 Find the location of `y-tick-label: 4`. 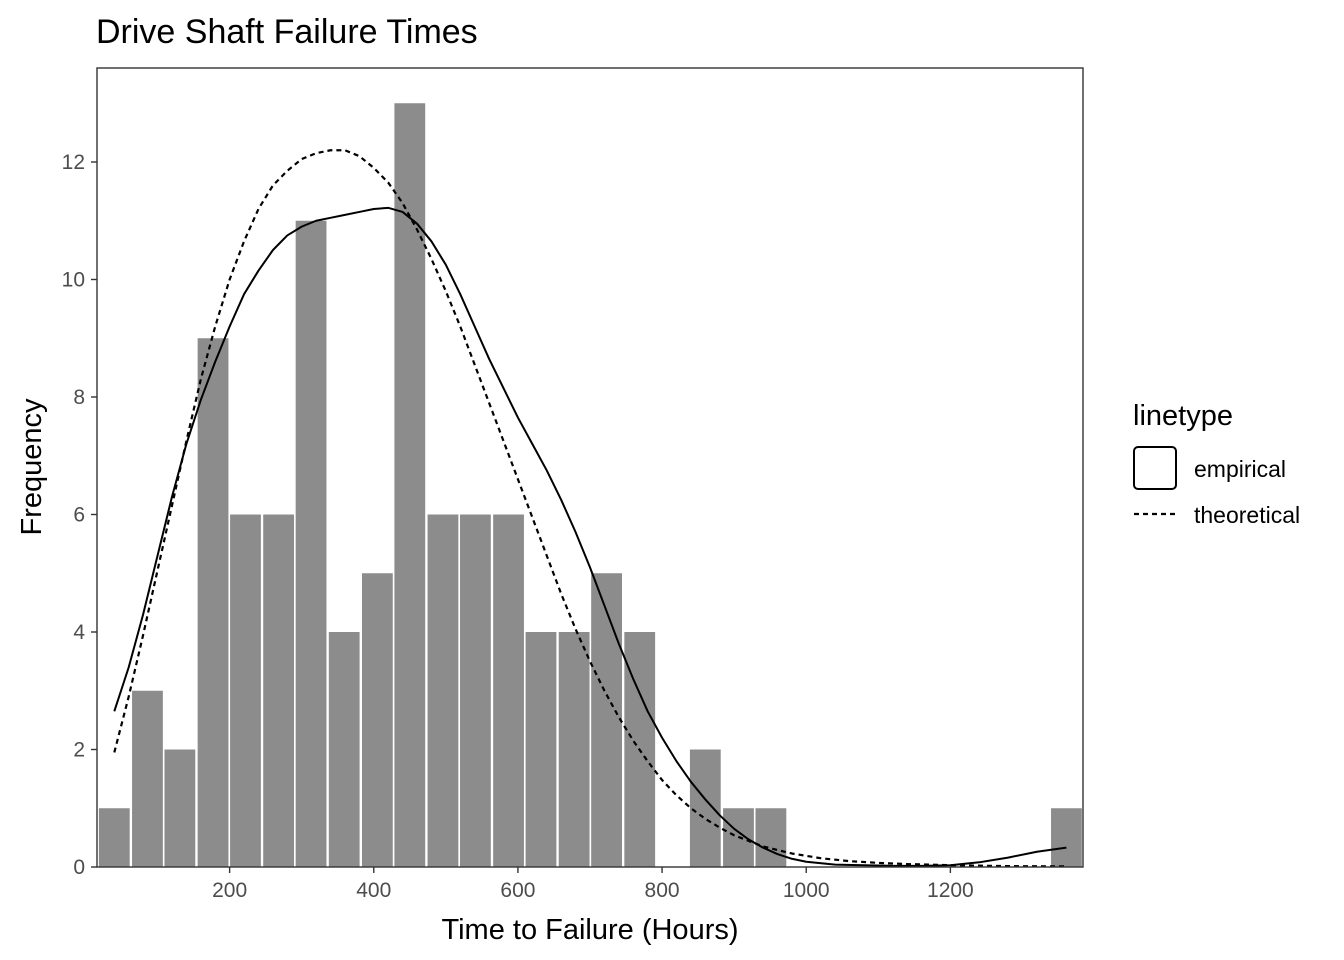

y-tick-label: 4 is located at coordinates (79, 632).